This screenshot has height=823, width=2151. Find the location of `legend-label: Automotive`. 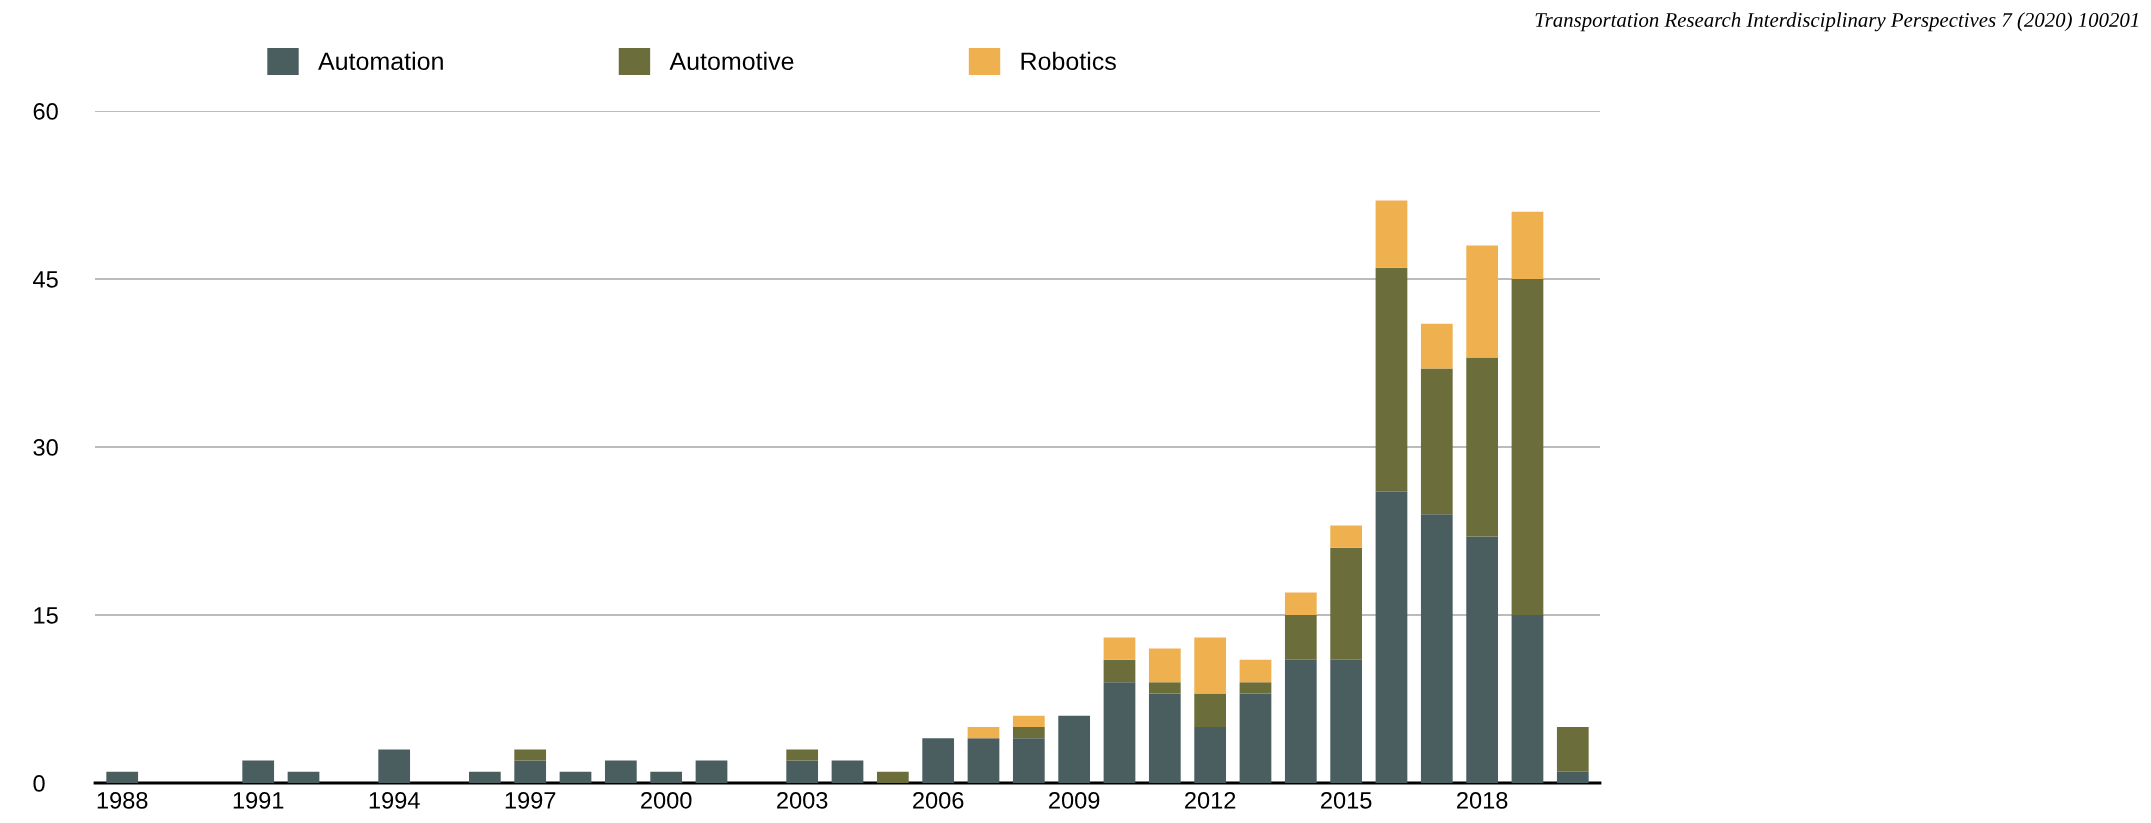

legend-label: Automotive is located at coordinates (731, 61).